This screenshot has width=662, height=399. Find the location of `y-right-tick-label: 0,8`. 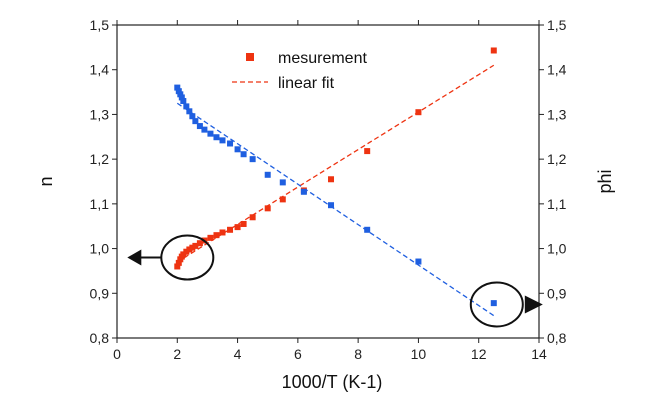

y-right-tick-label: 0,8 is located at coordinates (557, 338).